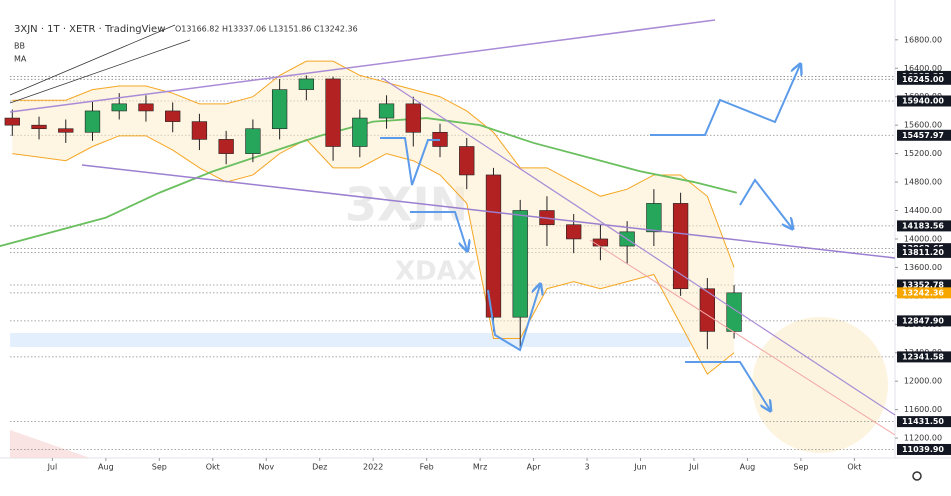 The height and width of the screenshot is (496, 951). I want to click on symbol-title: 3XJN · 1T · XETR · TradingView, so click(89, 29).